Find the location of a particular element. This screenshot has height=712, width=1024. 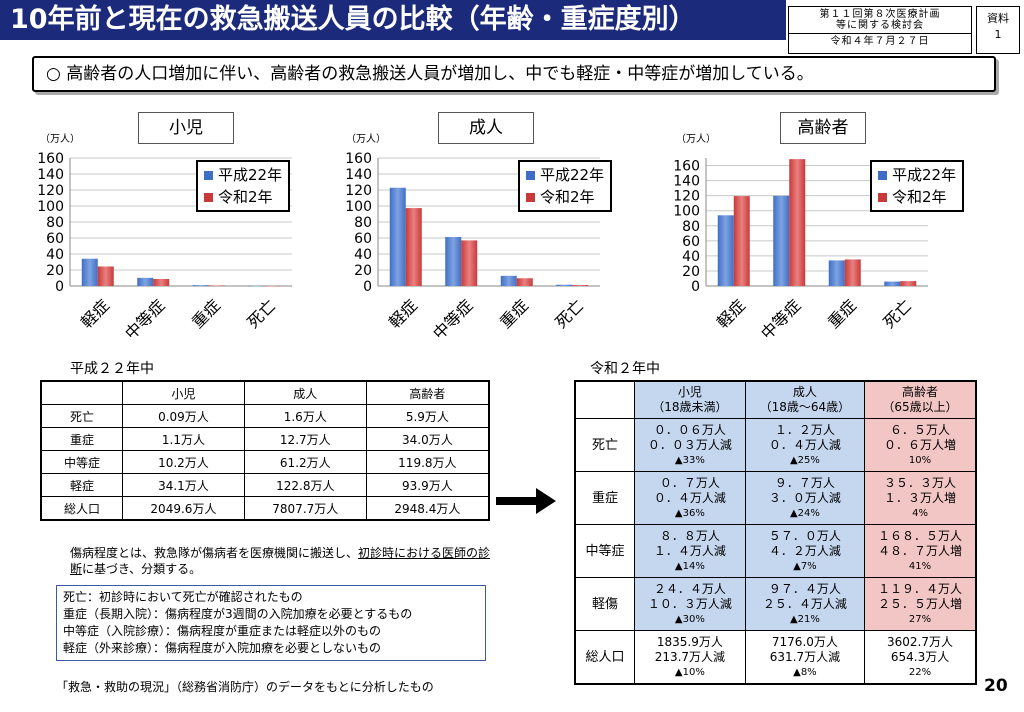

chart-legend: 平成22年令和2年 is located at coordinates (917, 186).